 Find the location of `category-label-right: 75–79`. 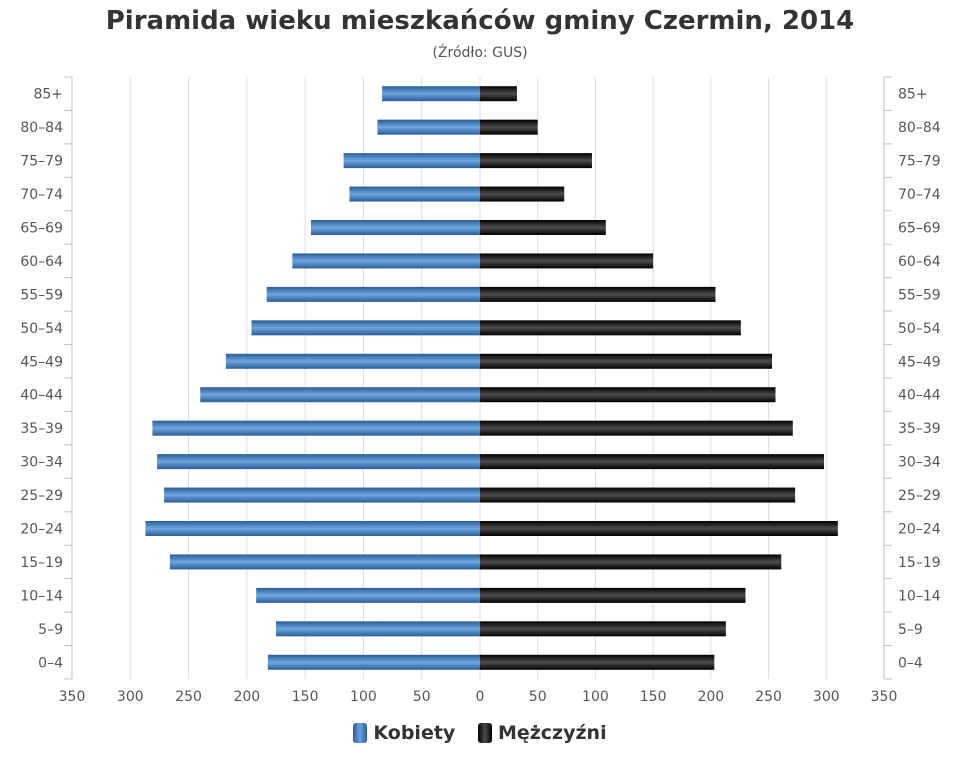

category-label-right: 75–79 is located at coordinates (919, 162).